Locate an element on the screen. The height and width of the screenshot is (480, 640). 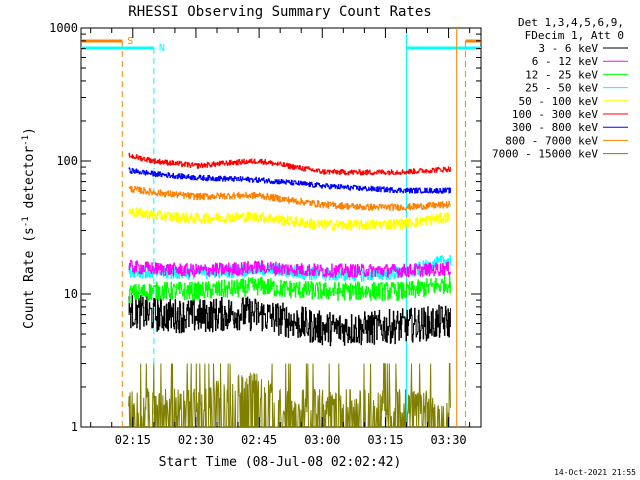
legend-entry: 50 - 100 keV is located at coordinates (573, 101).